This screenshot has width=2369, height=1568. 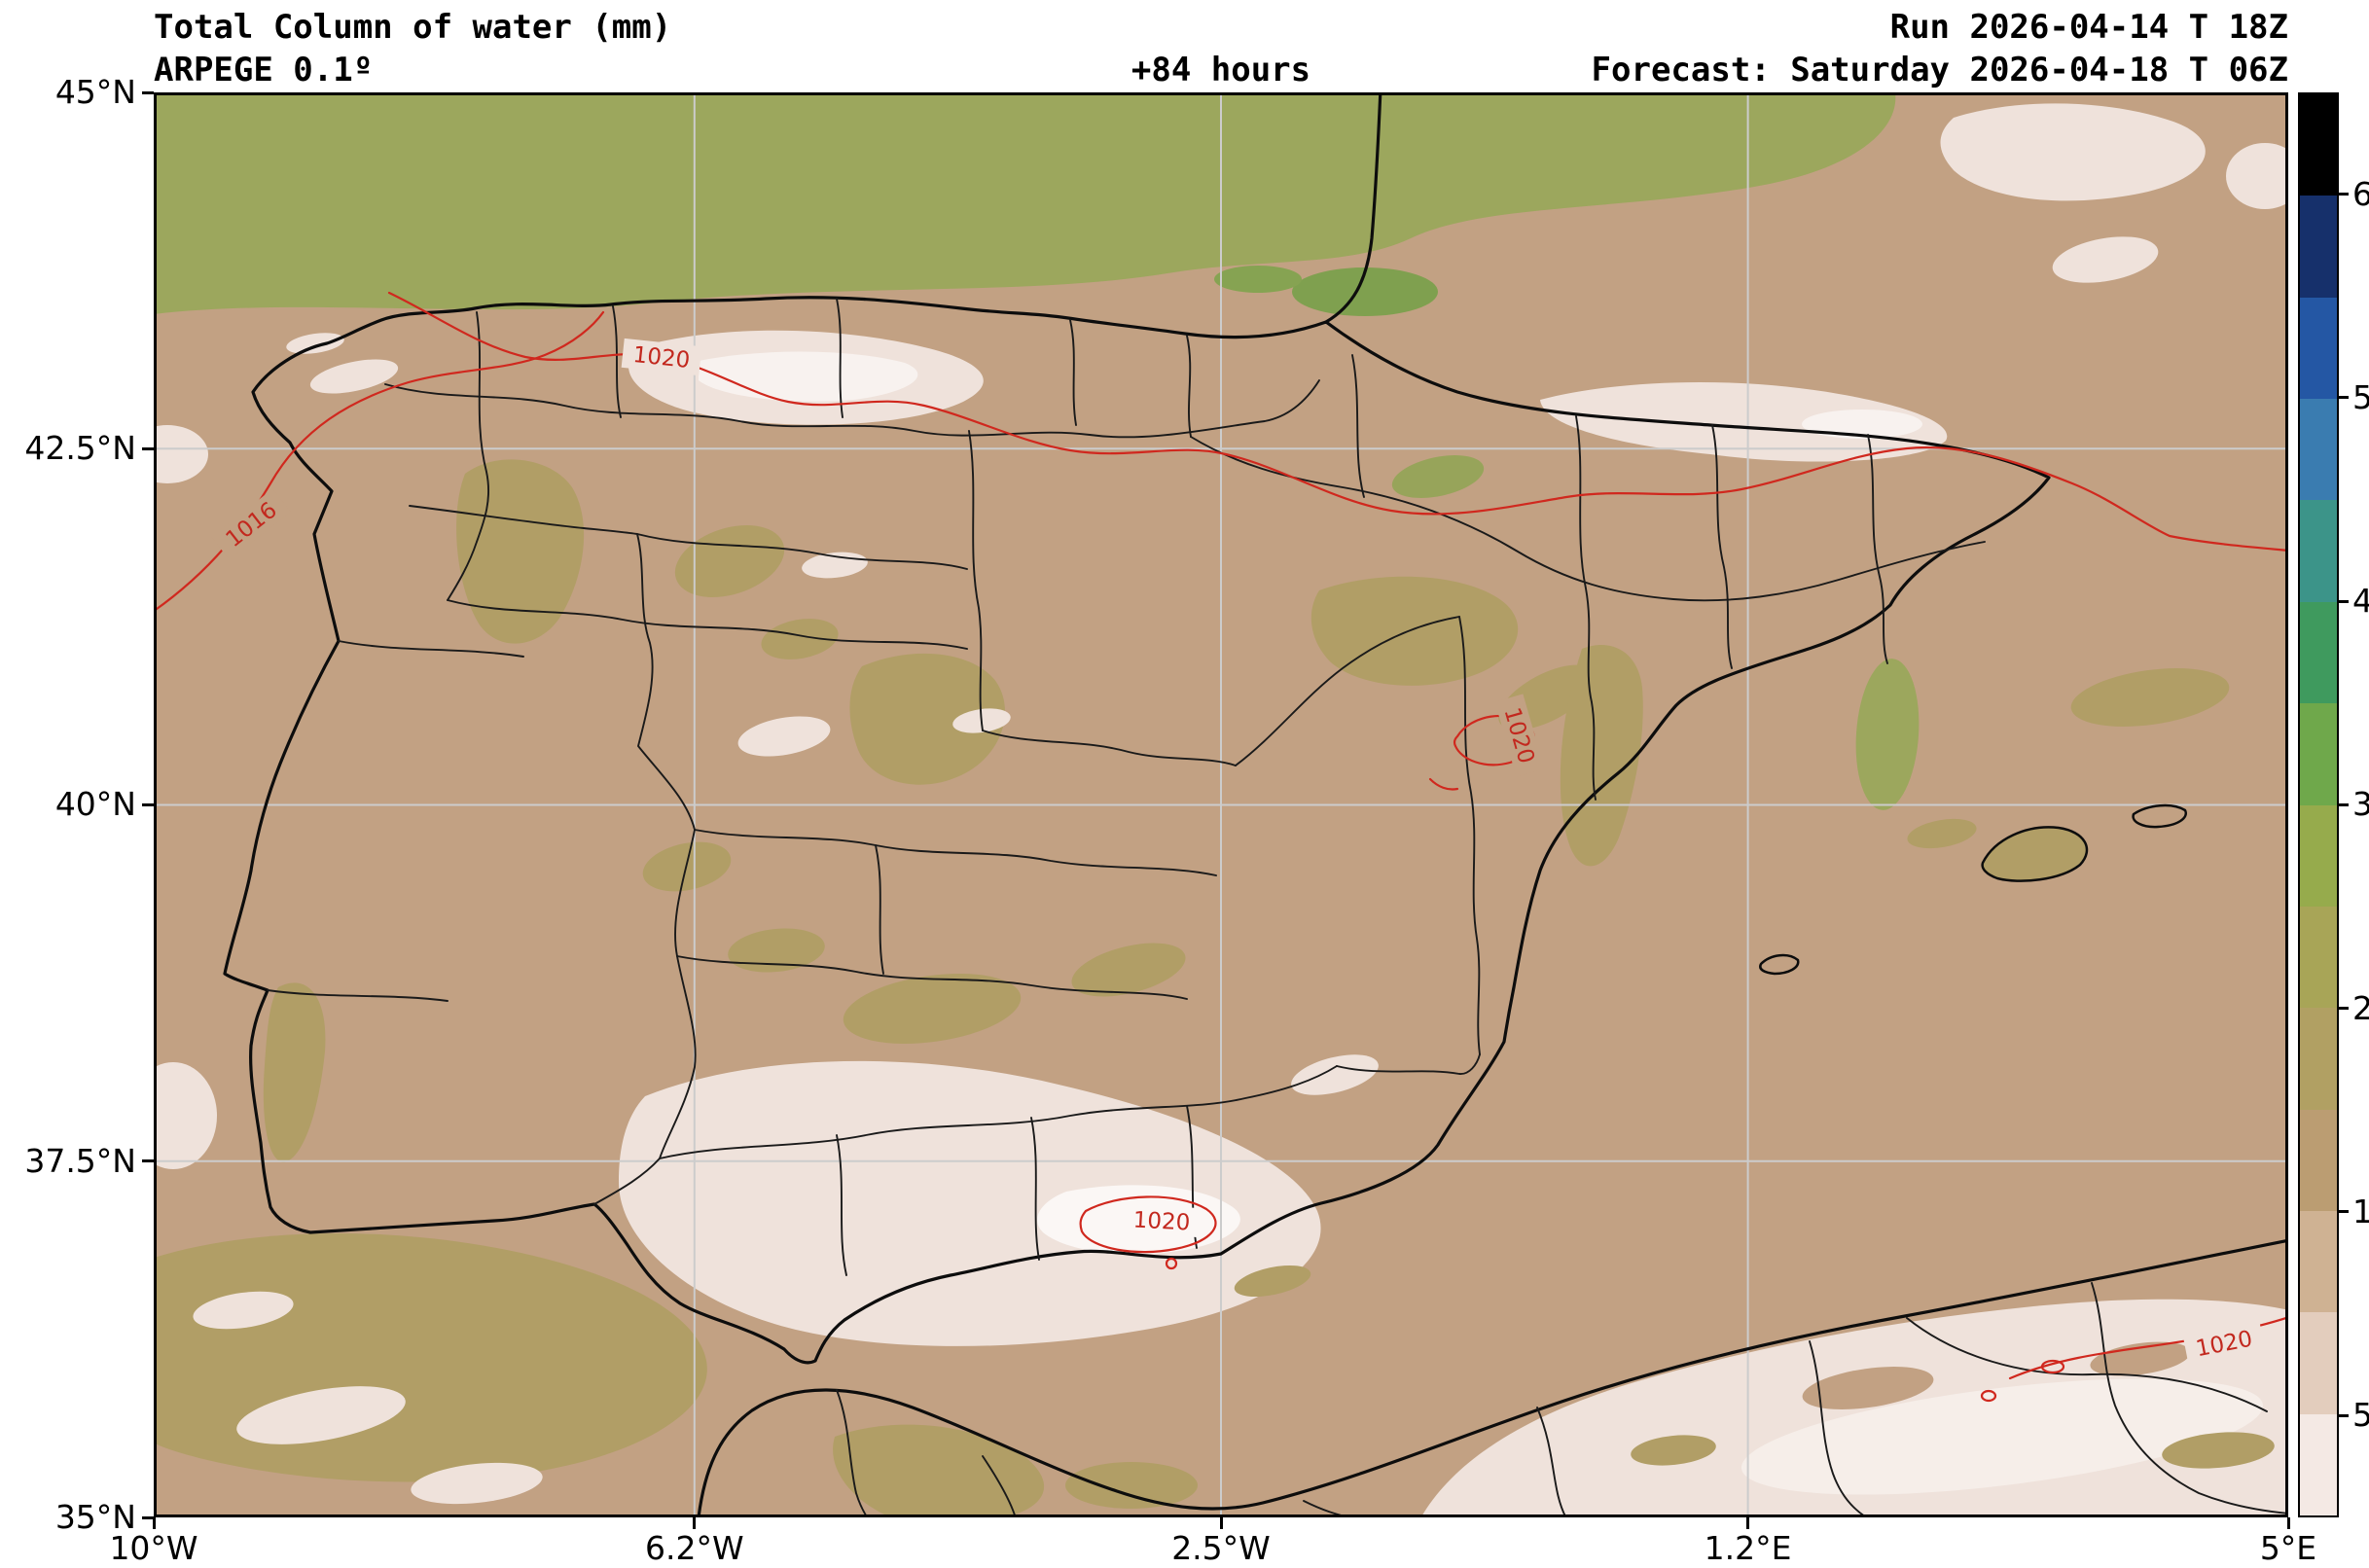 I want to click on x-tick-5e: 5°E, so click(x=2288, y=1548).